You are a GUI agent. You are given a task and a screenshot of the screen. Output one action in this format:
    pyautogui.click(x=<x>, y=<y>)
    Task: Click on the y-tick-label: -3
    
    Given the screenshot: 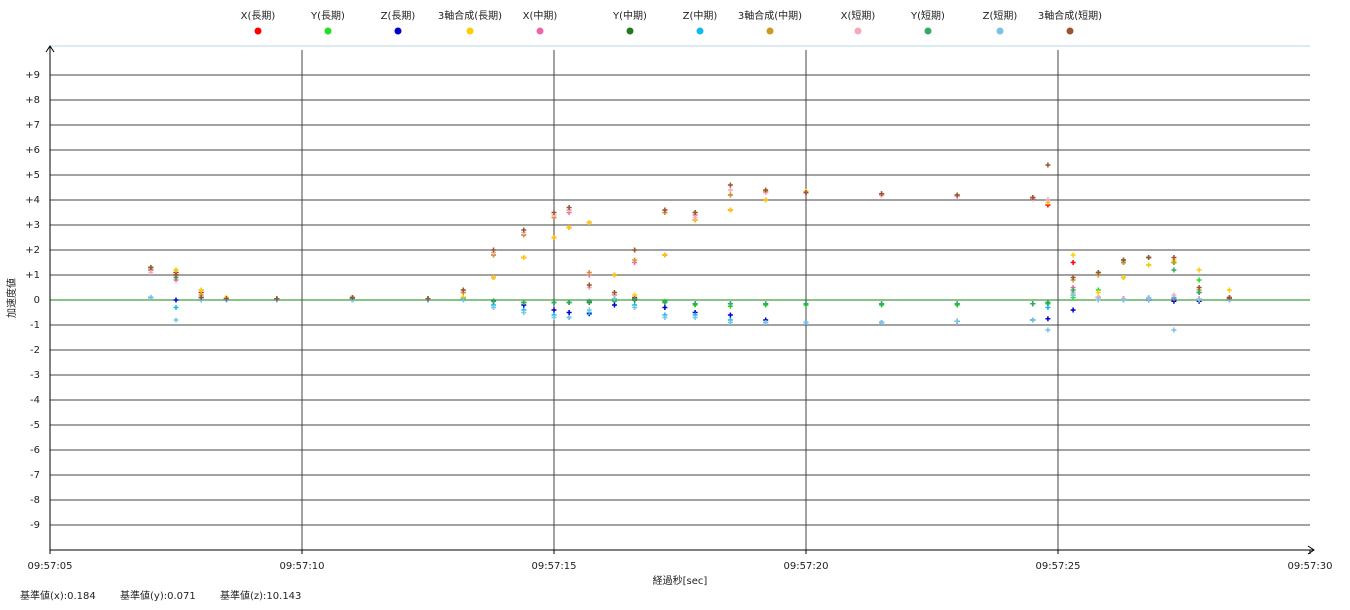 What is the action you would take?
    pyautogui.click(x=35, y=375)
    